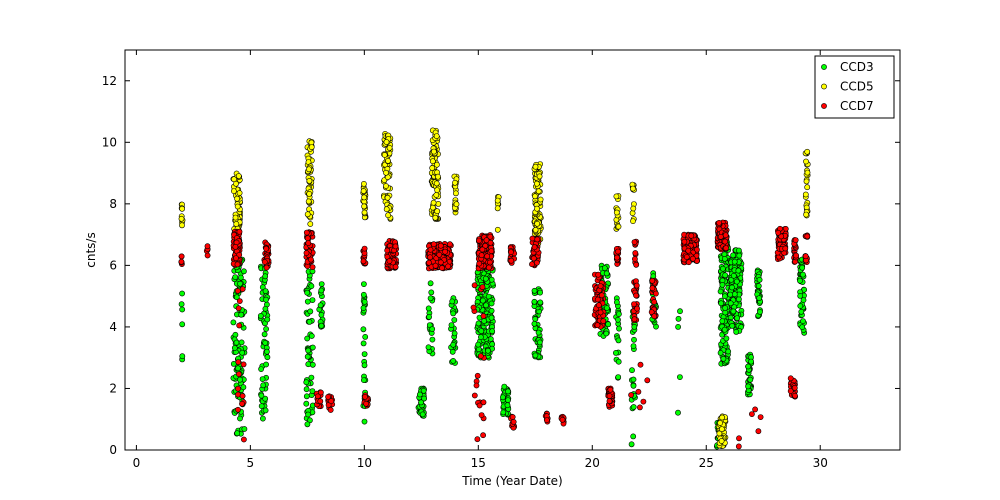 The width and height of the screenshot is (1000, 500). I want to click on y-tick-label: 2, so click(113, 388).